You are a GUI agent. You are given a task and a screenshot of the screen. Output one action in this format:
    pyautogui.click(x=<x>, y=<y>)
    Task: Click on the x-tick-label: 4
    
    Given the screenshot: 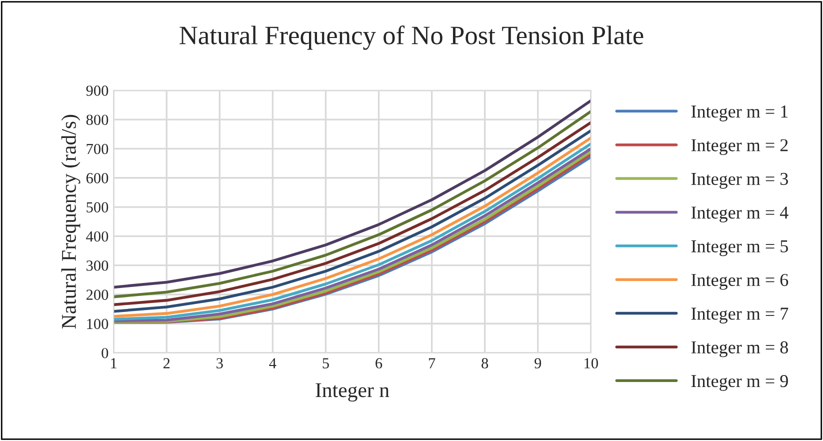 What is the action you would take?
    pyautogui.click(x=272, y=363)
    